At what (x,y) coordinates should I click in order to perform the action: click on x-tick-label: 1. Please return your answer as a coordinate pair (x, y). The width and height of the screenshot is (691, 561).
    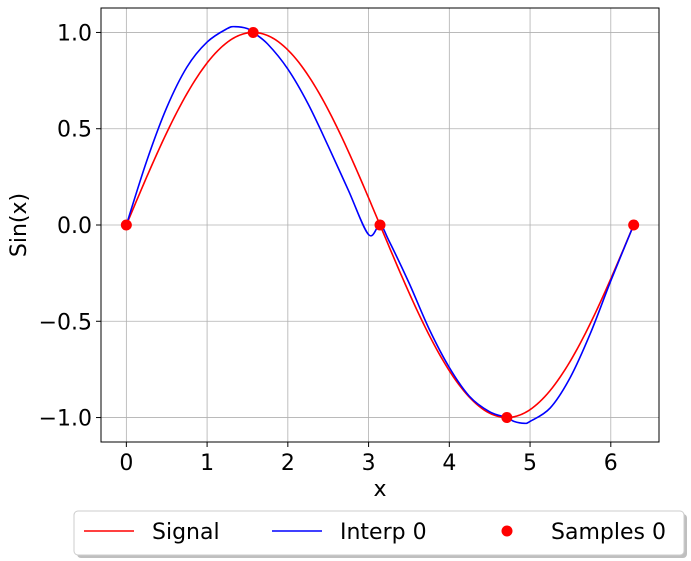
    Looking at the image, I should click on (207, 463).